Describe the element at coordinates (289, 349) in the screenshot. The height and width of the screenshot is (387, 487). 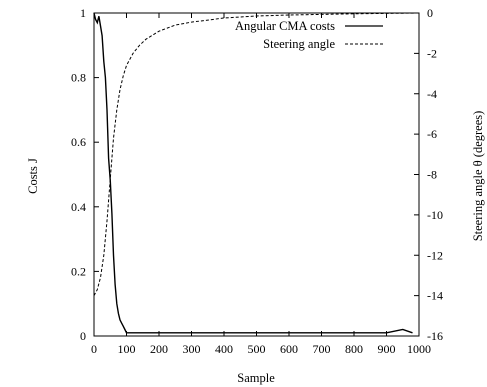
I see `x-tick-label: 600` at that location.